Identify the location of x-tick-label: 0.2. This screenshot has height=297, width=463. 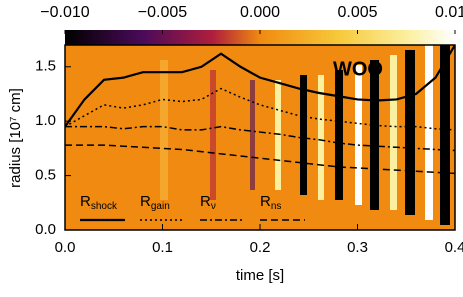
(260, 247).